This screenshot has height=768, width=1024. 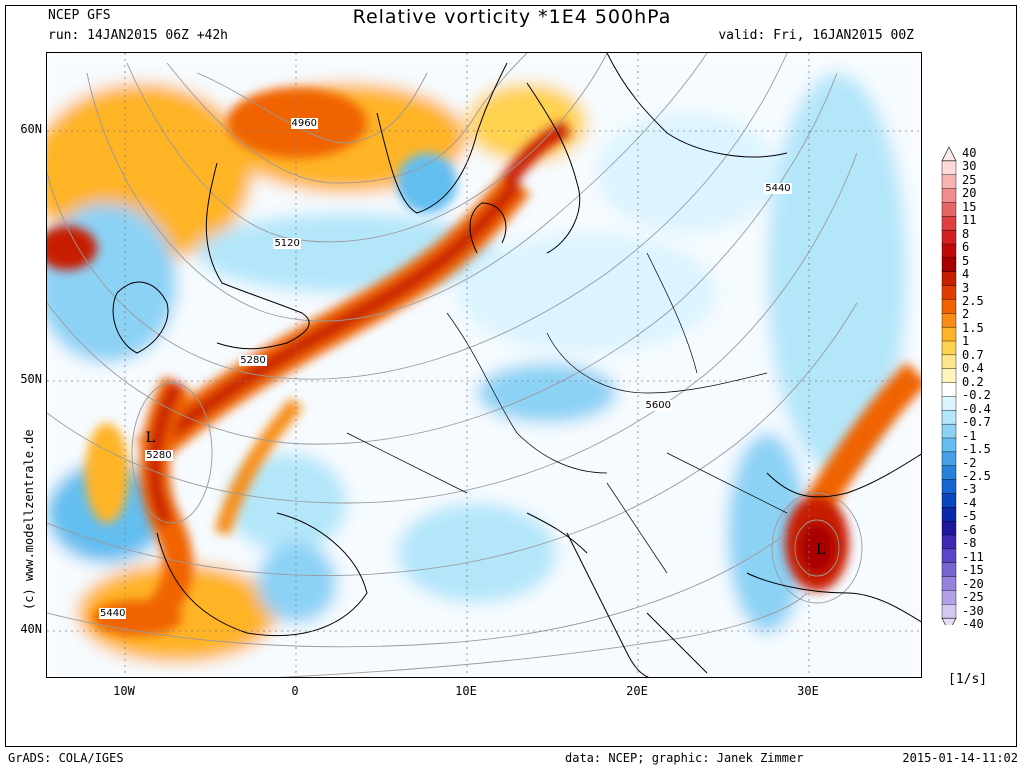 What do you see at coordinates (304, 123) in the screenshot?
I see `contour-label: 4960` at bounding box center [304, 123].